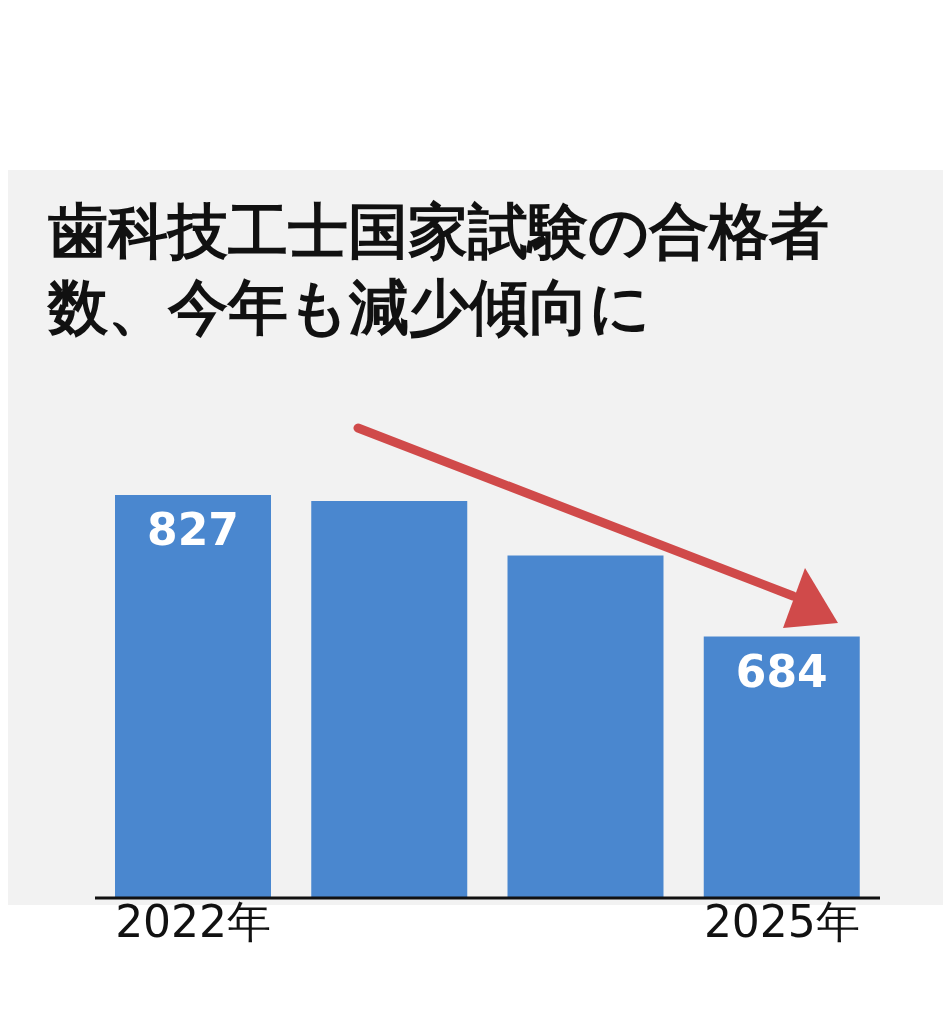 The image size is (951, 1024). I want to click on data-label: 827, so click(193, 529).